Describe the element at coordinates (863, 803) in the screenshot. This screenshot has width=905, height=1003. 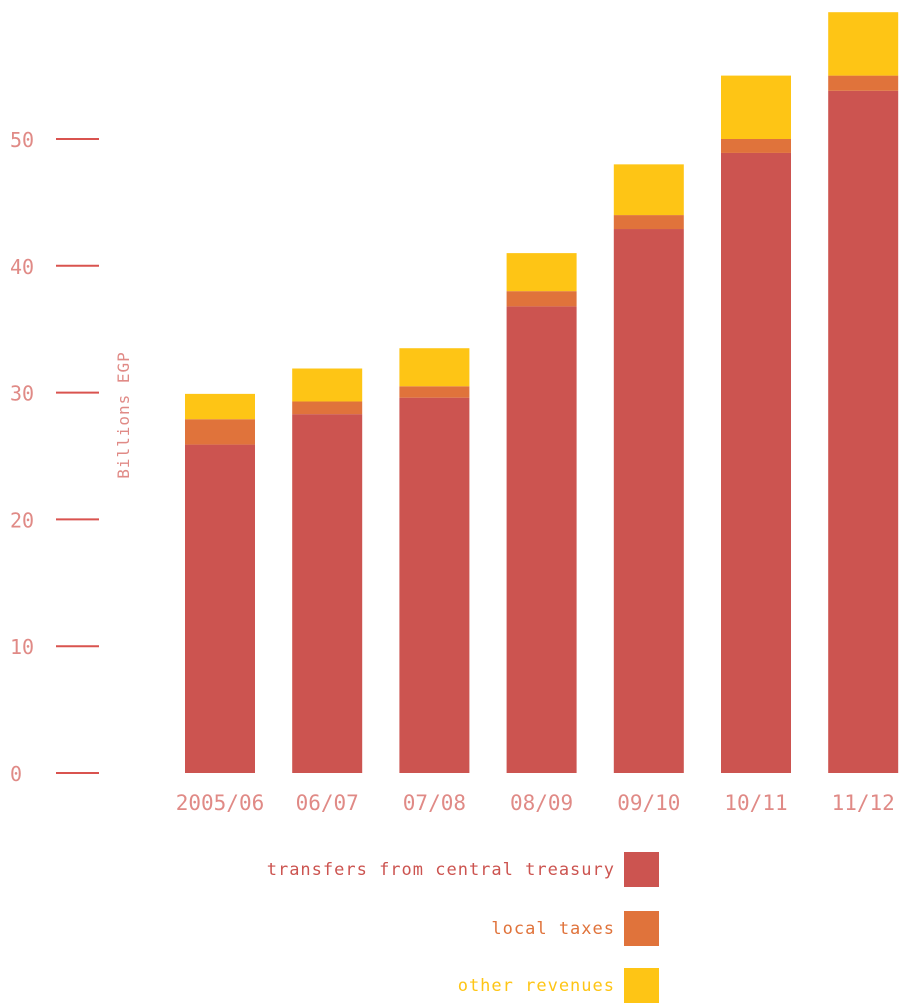
I see `x-category-label-6: 11/12` at that location.